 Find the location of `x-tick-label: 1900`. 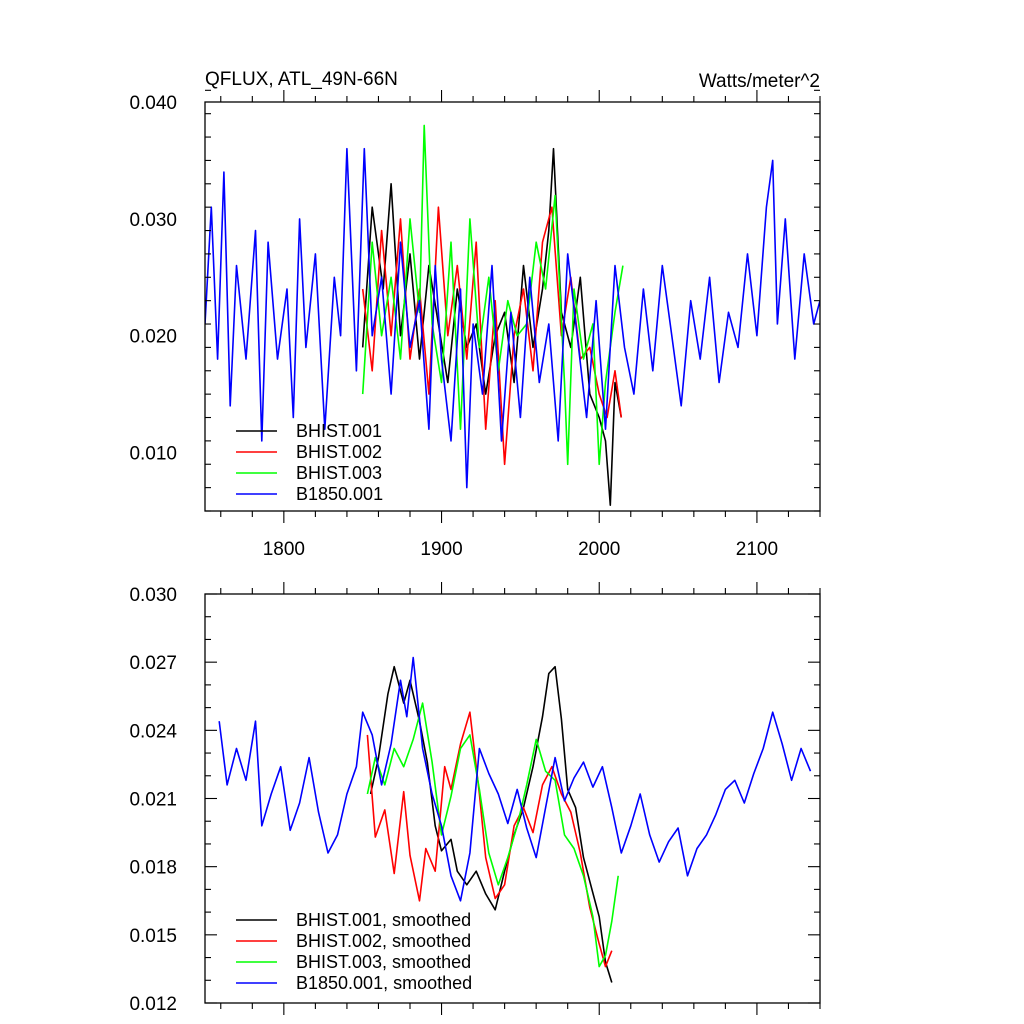

x-tick-label: 1900 is located at coordinates (441, 549).